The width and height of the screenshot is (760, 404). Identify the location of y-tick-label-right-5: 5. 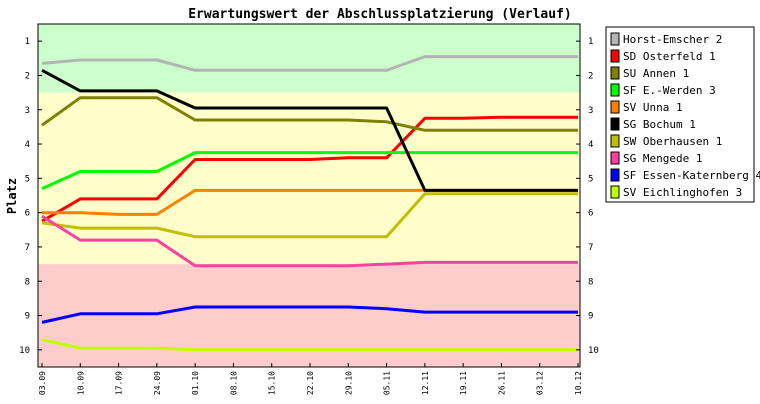
(590, 179).